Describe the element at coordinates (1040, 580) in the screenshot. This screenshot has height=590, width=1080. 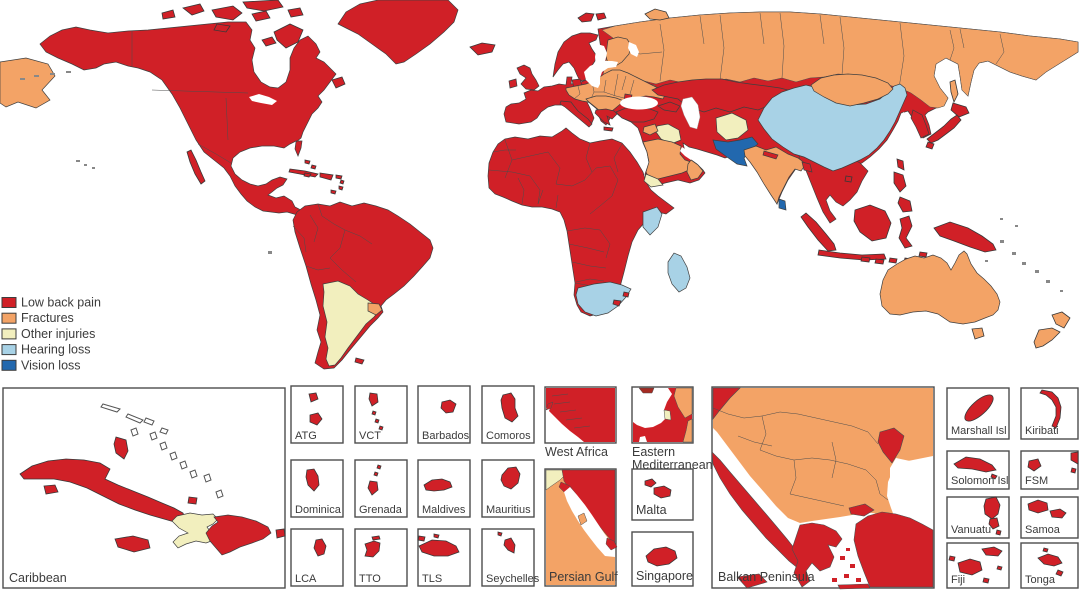
I see `svg-text: Tonga` at that location.